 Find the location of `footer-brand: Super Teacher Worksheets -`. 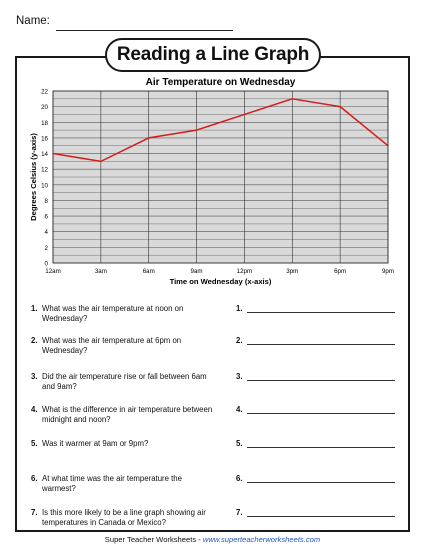

footer-brand: Super Teacher Worksheets - is located at coordinates (153, 539).